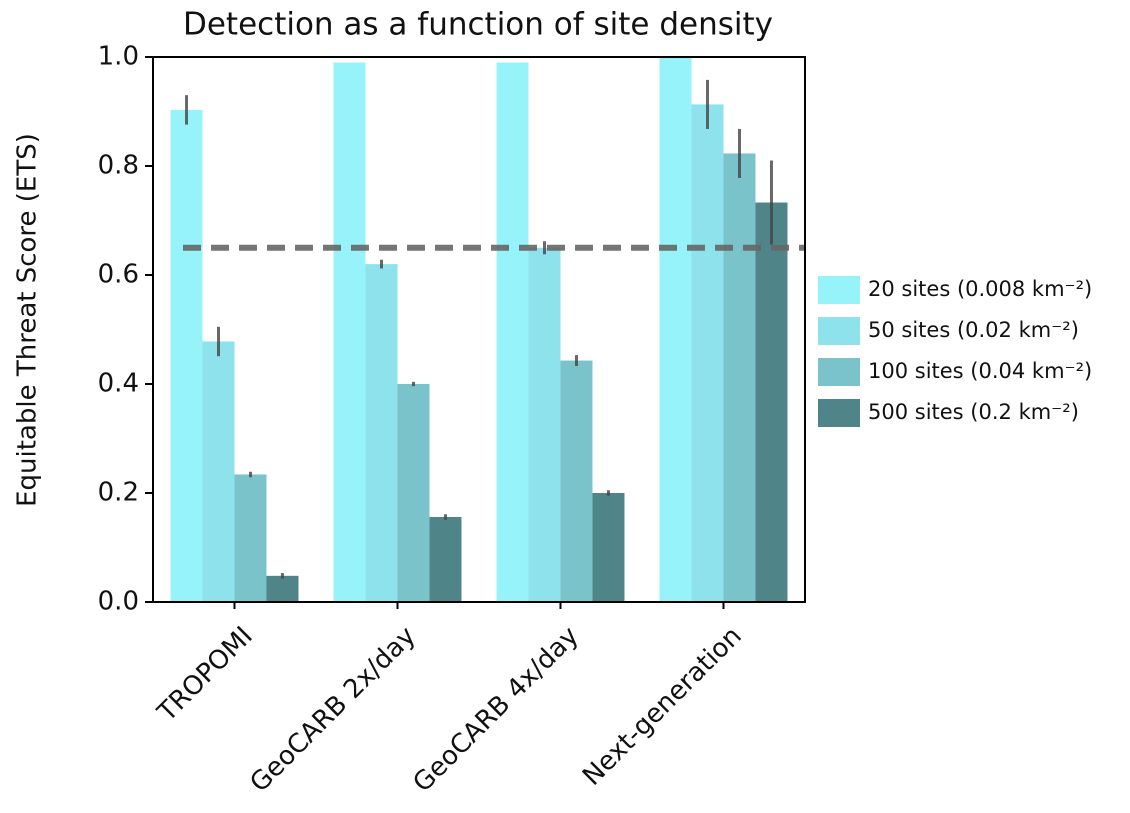 The width and height of the screenshot is (1130, 813). What do you see at coordinates (333, 709) in the screenshot?
I see `x-tick-label: GeoCARB 2x/day` at bounding box center [333, 709].